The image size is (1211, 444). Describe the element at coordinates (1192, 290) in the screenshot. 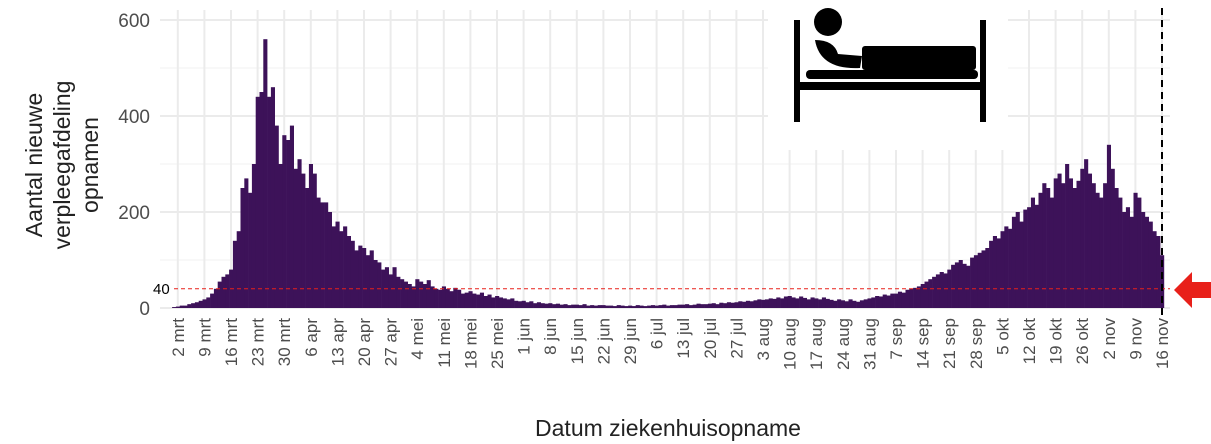

I see `red-arrow` at that location.